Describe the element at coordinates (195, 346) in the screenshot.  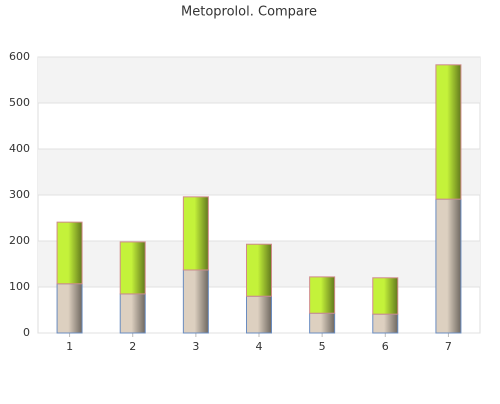
I see `x-tick-label: 3` at that location.